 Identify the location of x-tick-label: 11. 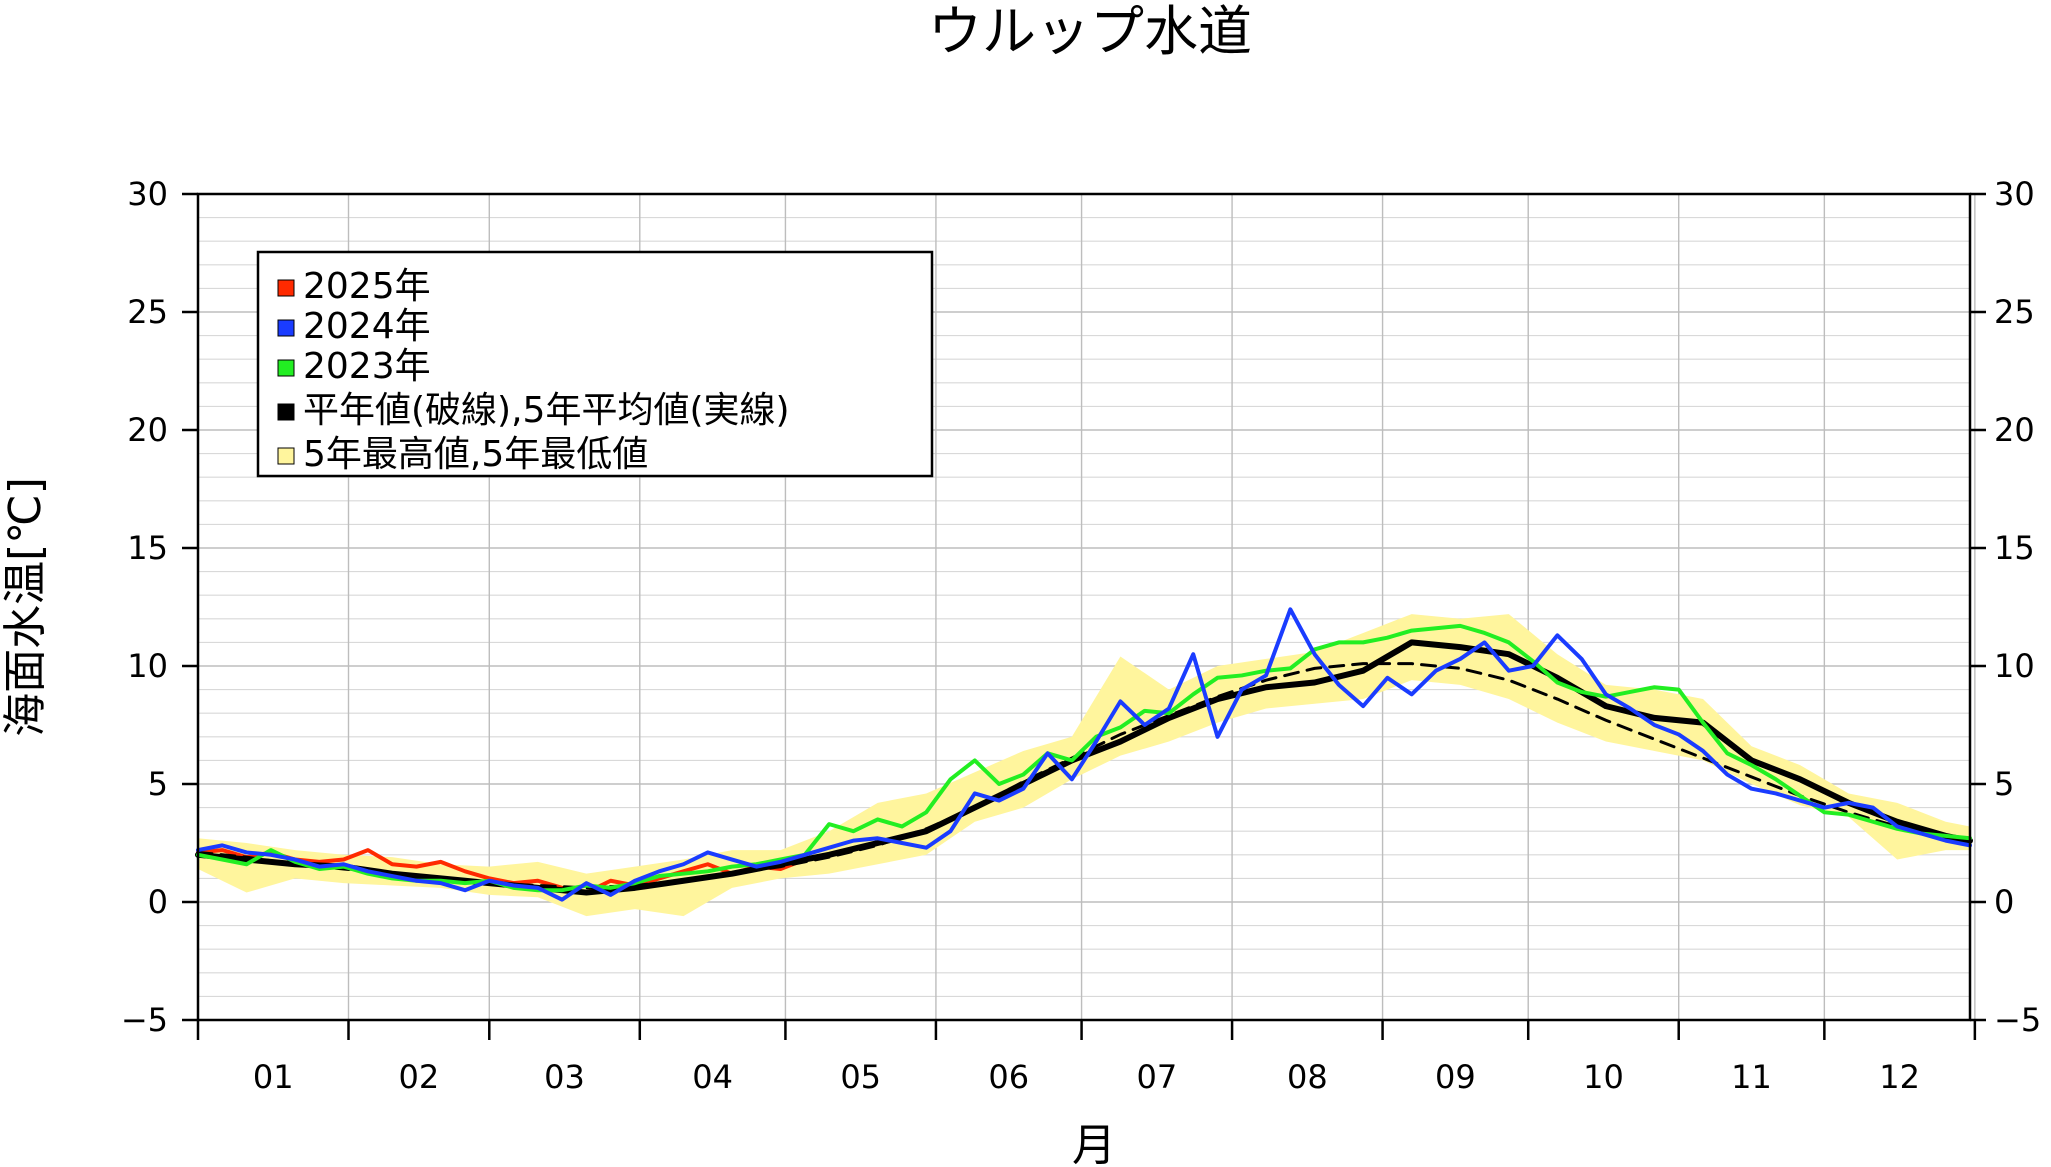
(1751, 1077).